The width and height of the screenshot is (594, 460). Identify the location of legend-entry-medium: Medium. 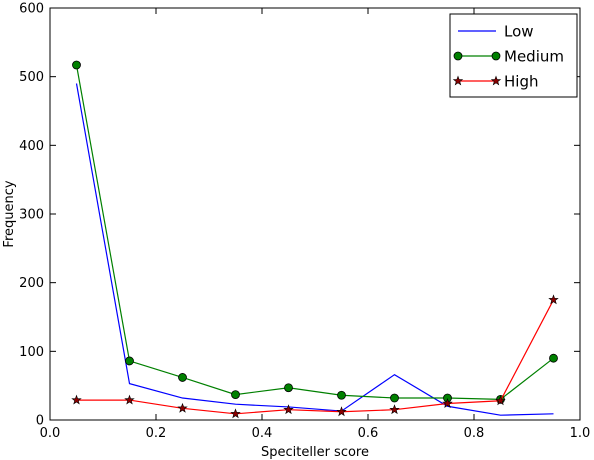
(508, 57).